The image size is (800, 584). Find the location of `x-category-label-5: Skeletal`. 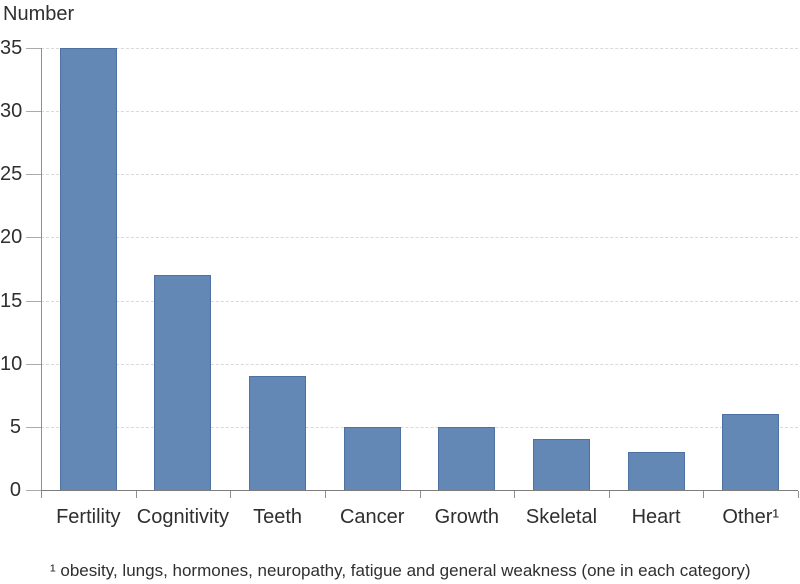

x-category-label-5: Skeletal is located at coordinates (561, 517).